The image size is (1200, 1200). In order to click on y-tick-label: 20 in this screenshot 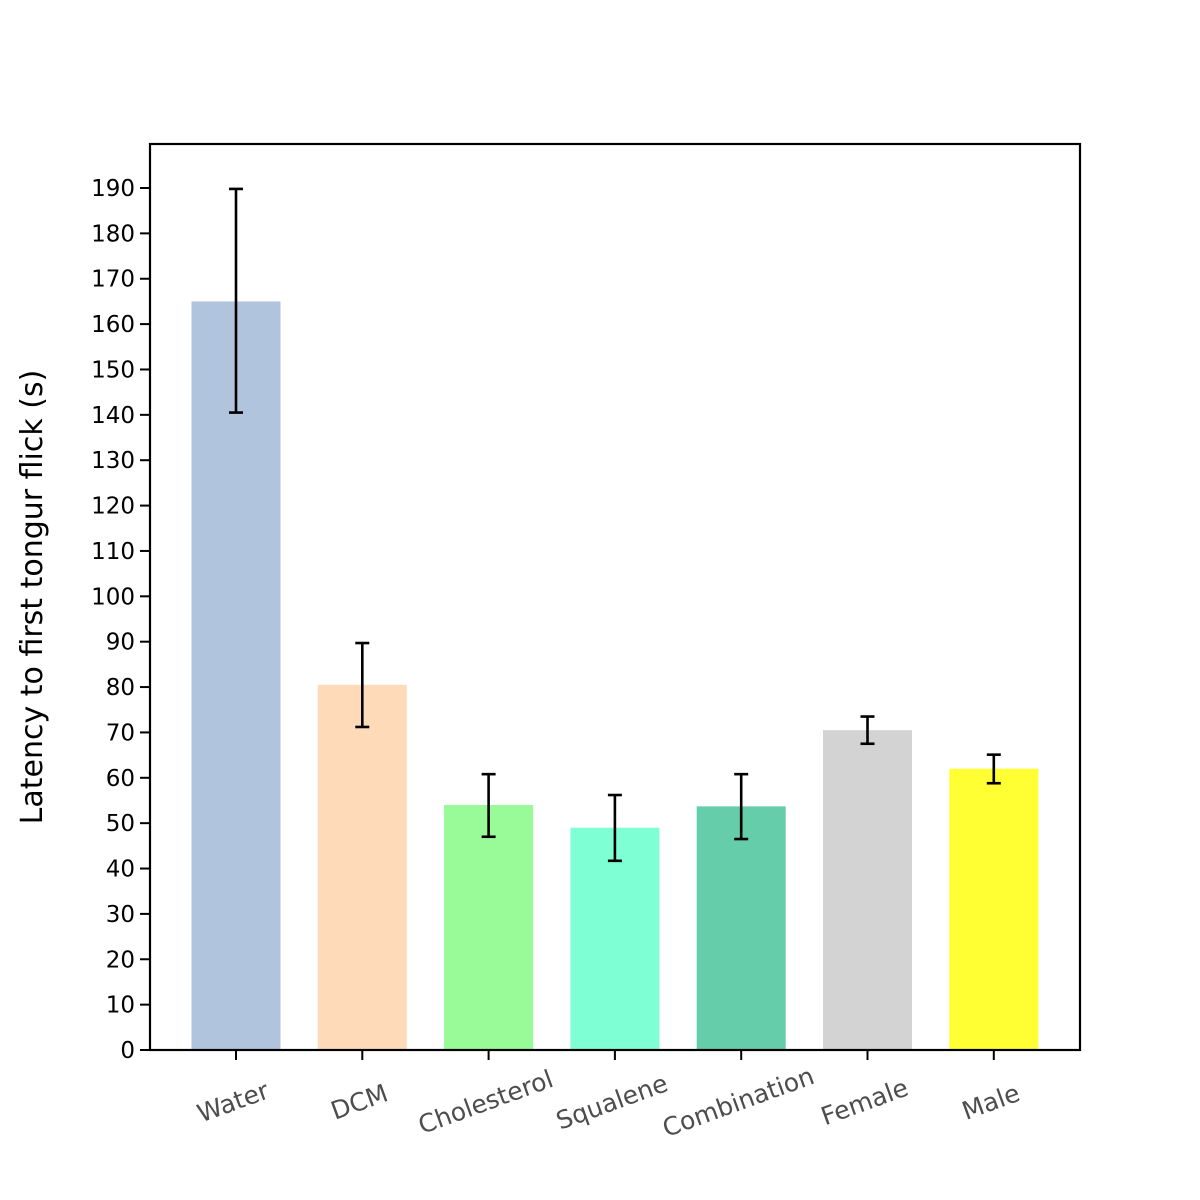, I will do `click(120, 960)`.